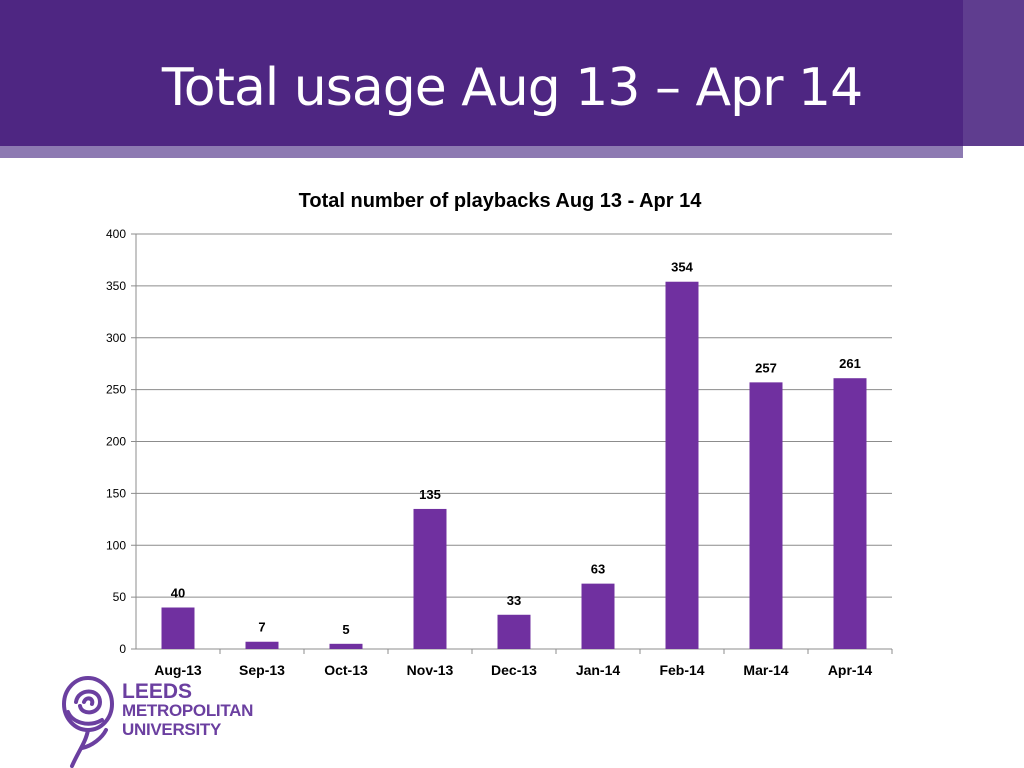  What do you see at coordinates (430, 494) in the screenshot?
I see `data-label: 135` at bounding box center [430, 494].